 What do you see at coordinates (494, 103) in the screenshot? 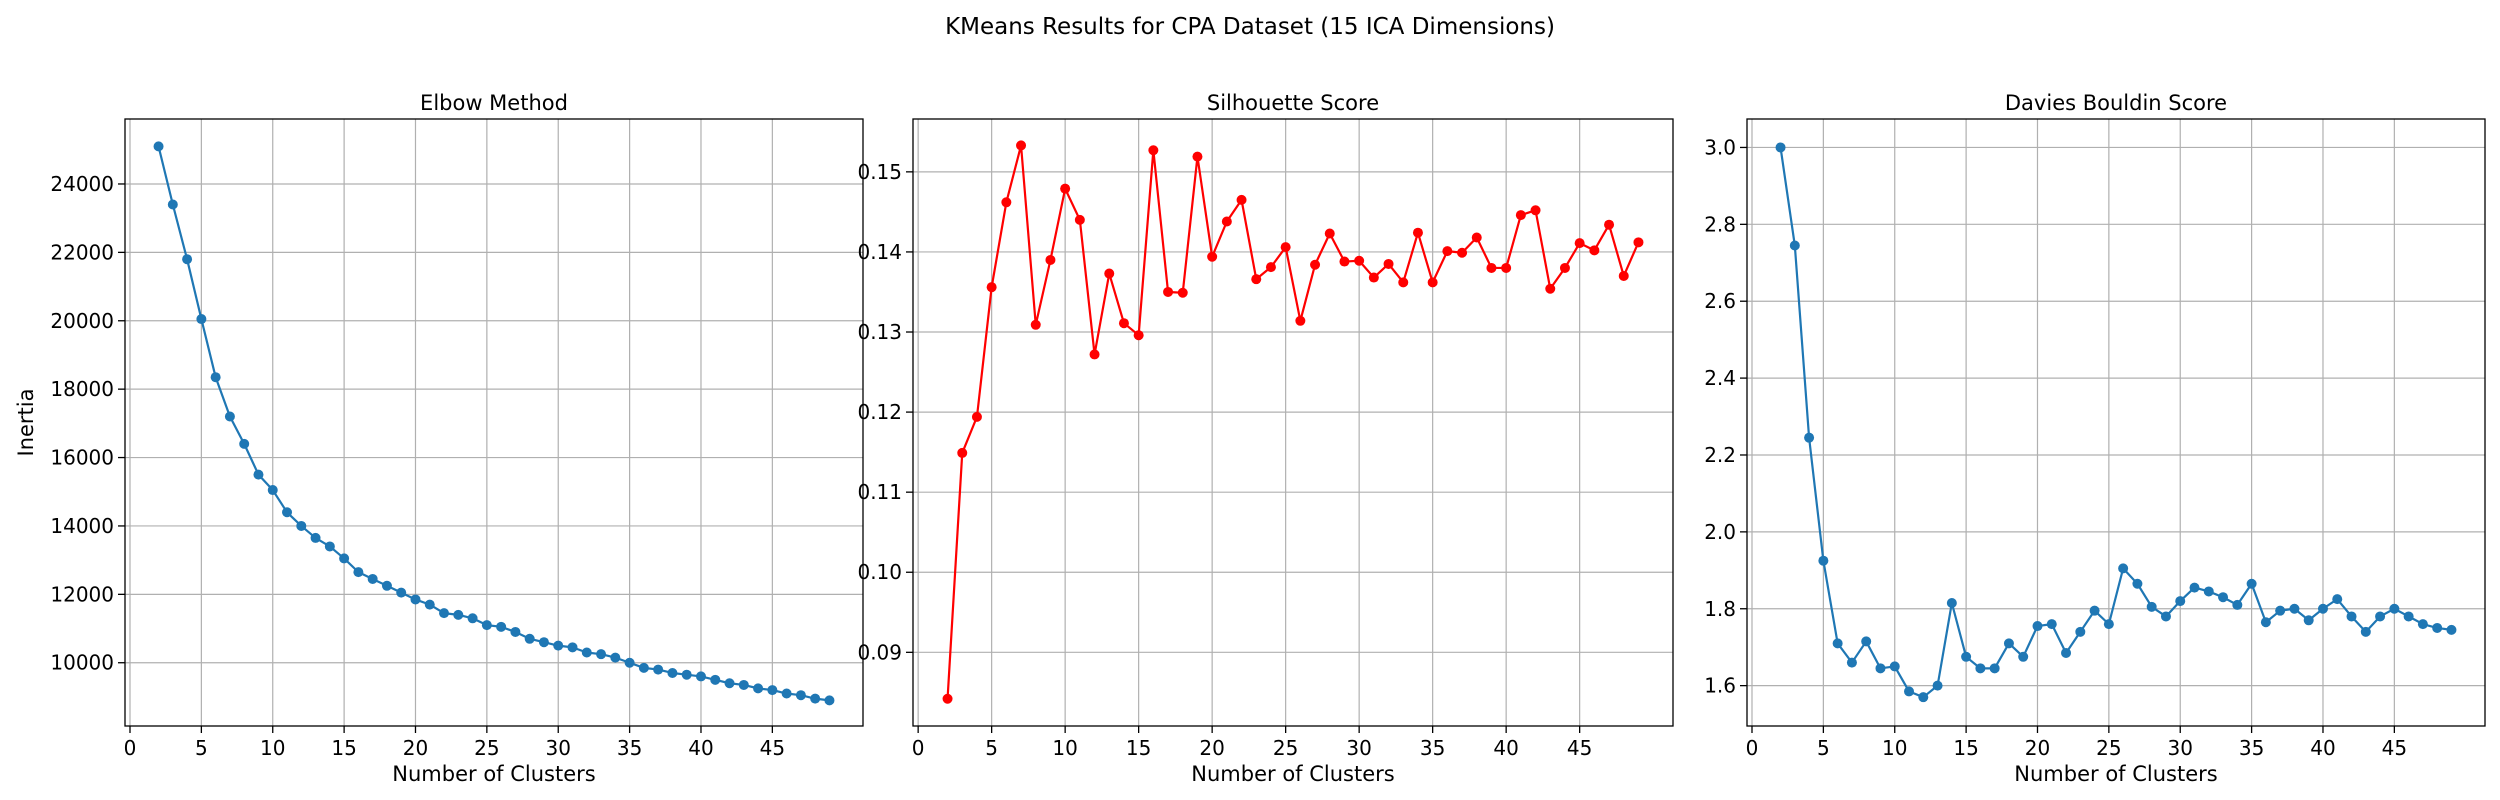
I see `panel-title: Elbow Method` at bounding box center [494, 103].